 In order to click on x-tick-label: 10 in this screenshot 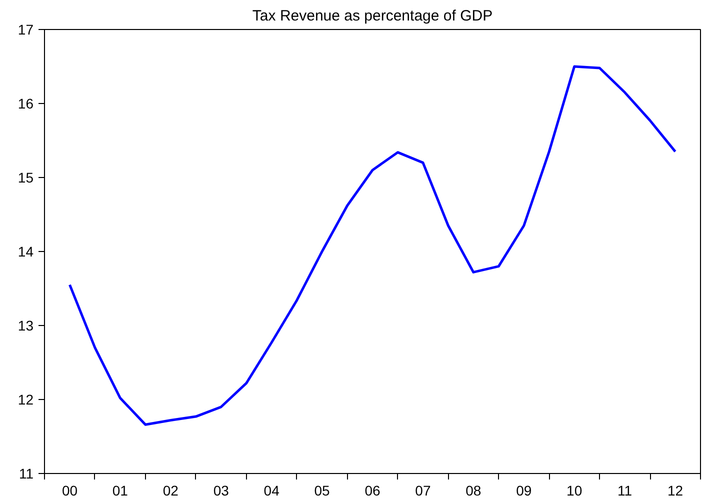, I will do `click(574, 490)`.